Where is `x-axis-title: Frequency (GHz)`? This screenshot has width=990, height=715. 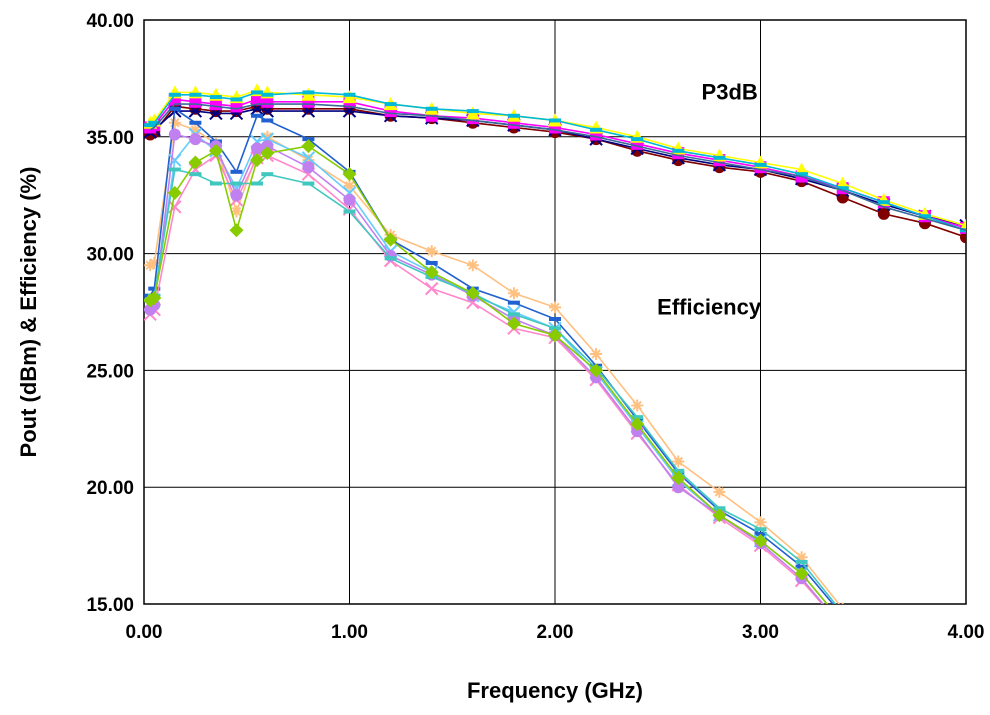 x-axis-title: Frequency (GHz) is located at coordinates (555, 690).